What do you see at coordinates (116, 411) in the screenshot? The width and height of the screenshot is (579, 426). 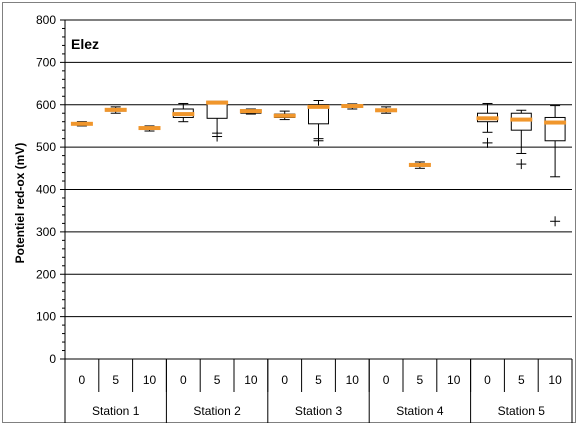 I see `group-label: Station 1` at bounding box center [116, 411].